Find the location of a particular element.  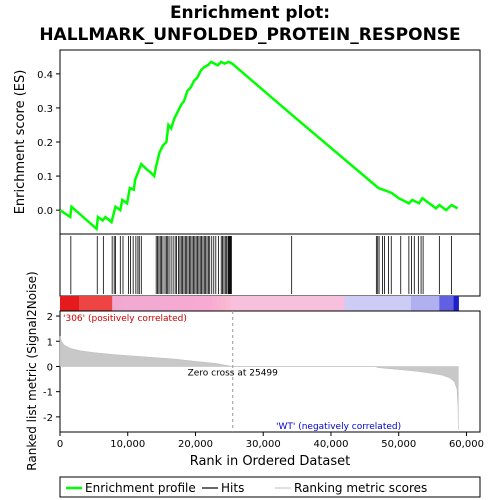

metric-y-axis: -2 -1 0 1 2 is located at coordinates (51, 368).